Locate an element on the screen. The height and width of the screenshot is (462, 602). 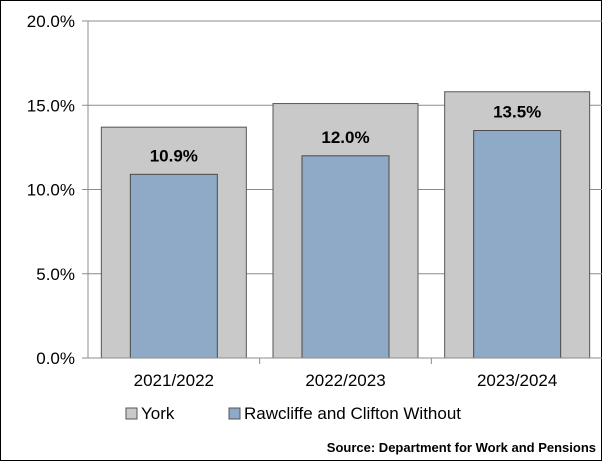
legend-label: York is located at coordinates (158, 413).